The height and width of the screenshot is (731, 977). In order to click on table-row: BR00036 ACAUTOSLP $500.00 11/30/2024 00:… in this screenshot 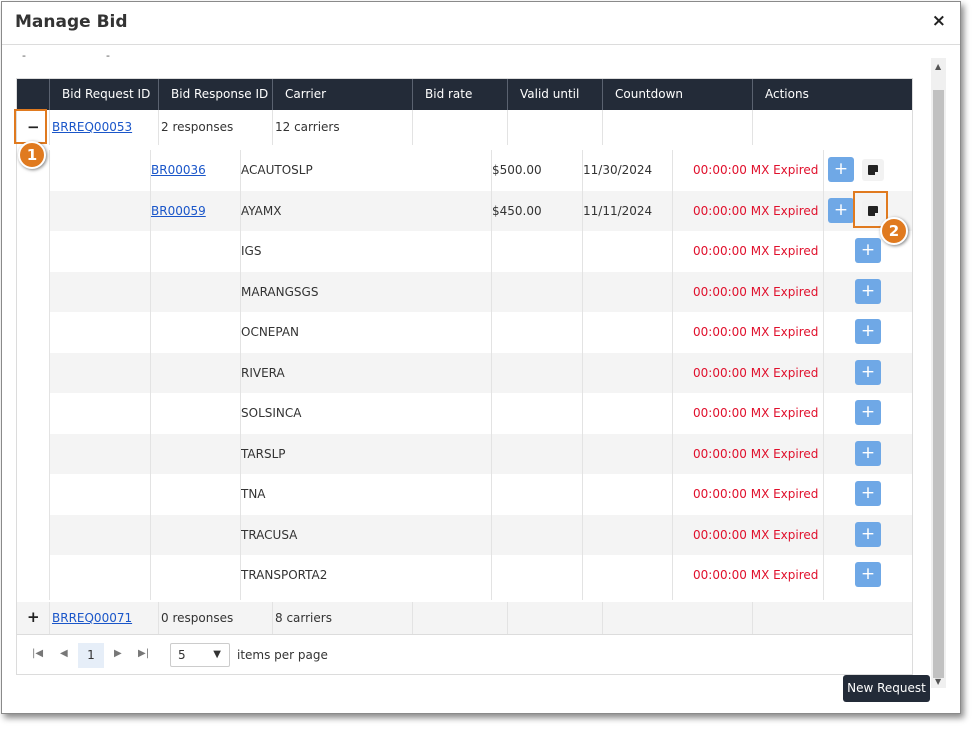, I will do `click(480, 170)`.